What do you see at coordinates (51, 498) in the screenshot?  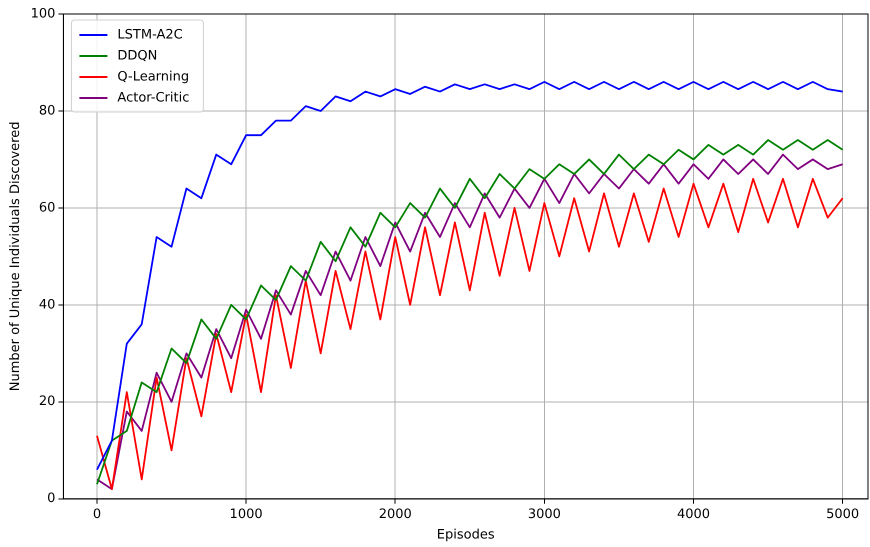 I see `y-tick-label: 0` at bounding box center [51, 498].